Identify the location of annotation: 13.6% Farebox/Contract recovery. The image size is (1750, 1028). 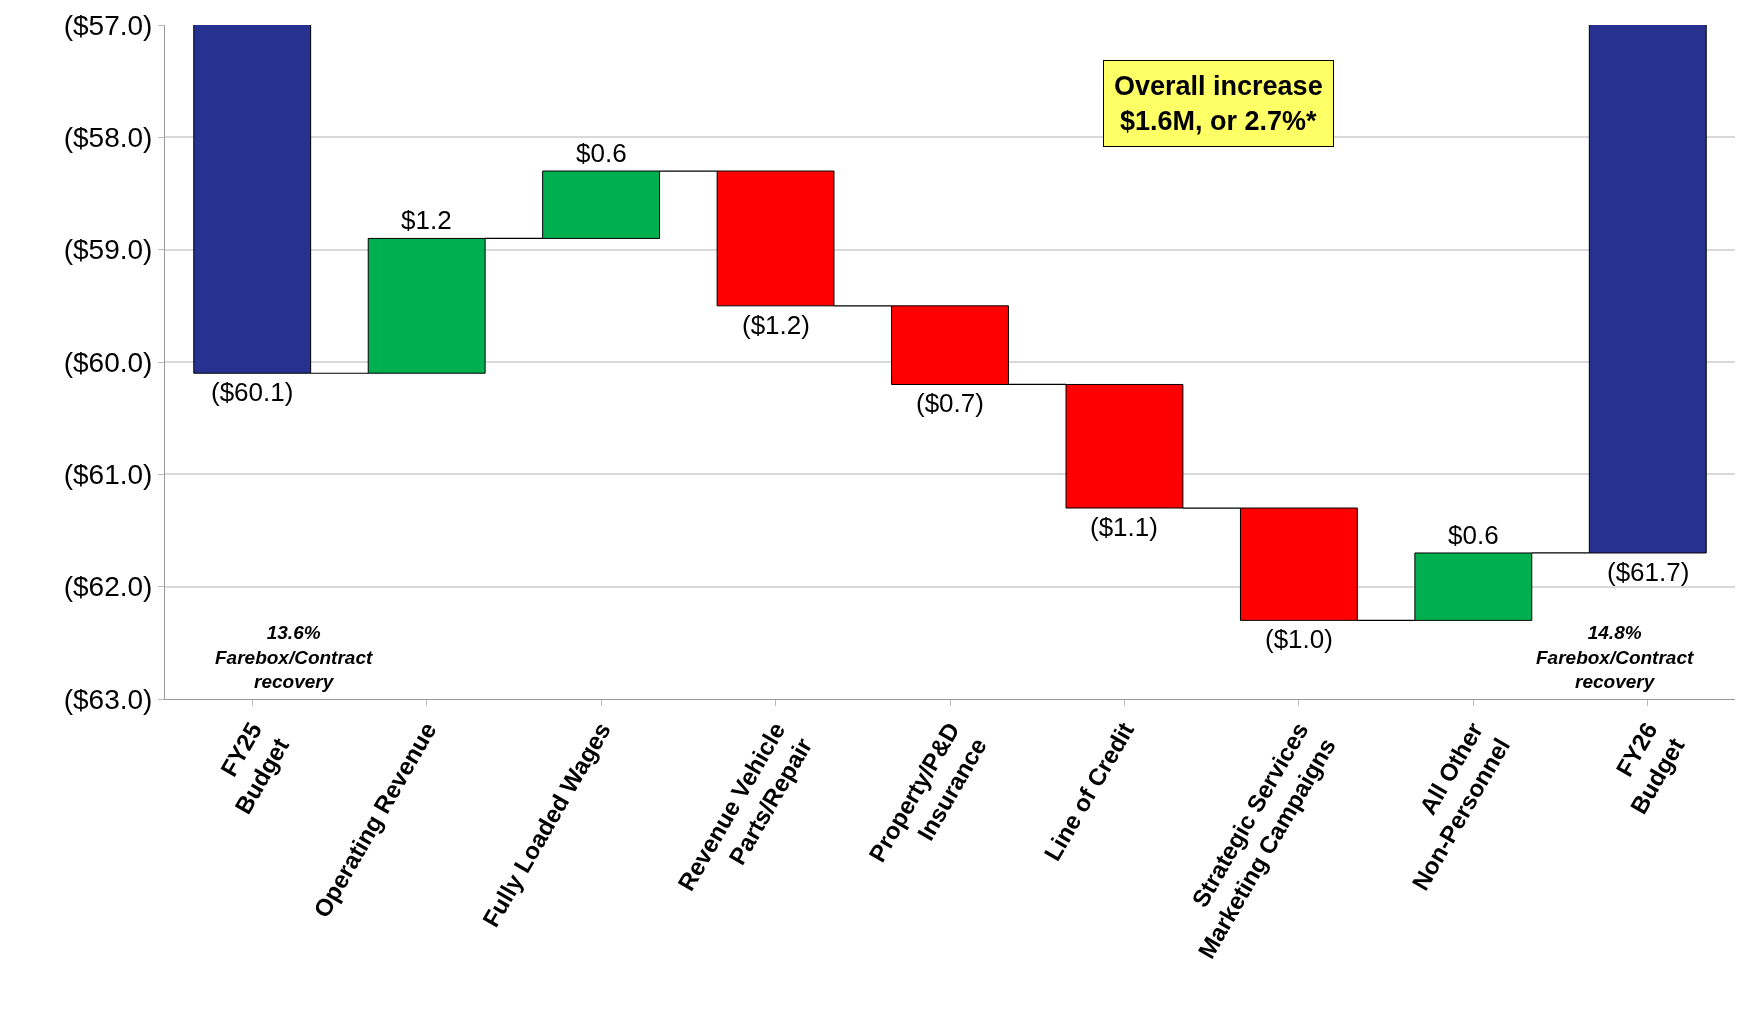
(294, 657).